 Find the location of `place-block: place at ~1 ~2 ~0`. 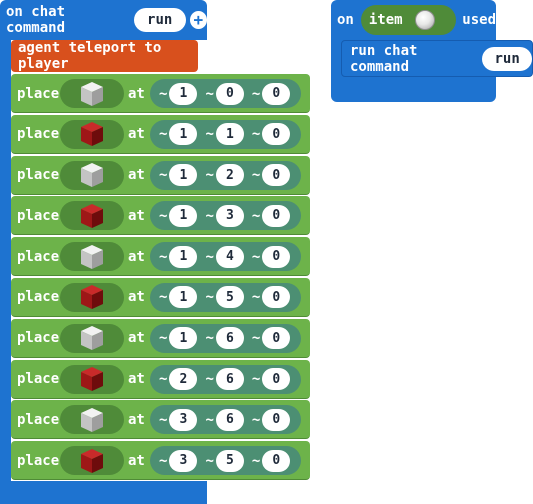

place-block: place at ~1 ~2 ~0 is located at coordinates (160, 175).